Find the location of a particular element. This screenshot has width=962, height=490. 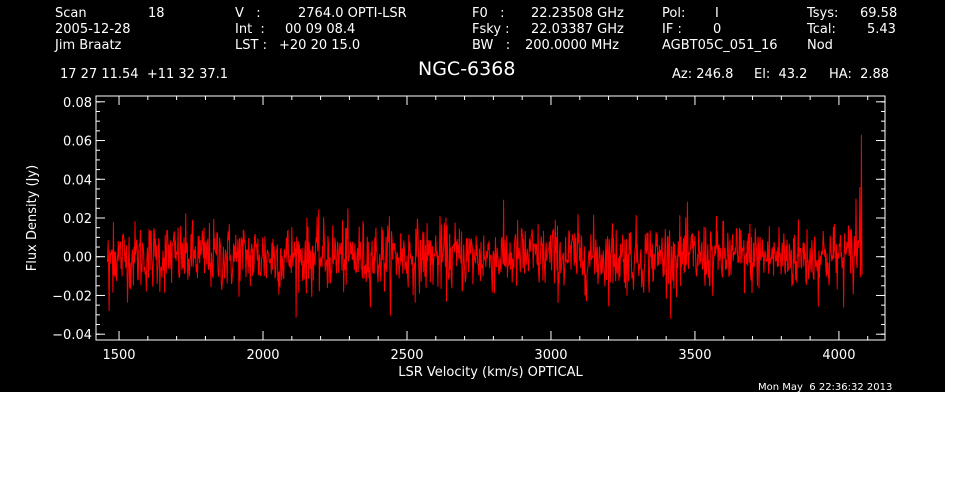

y-axis-label: Flux Density (Jy) is located at coordinates (32, 218).